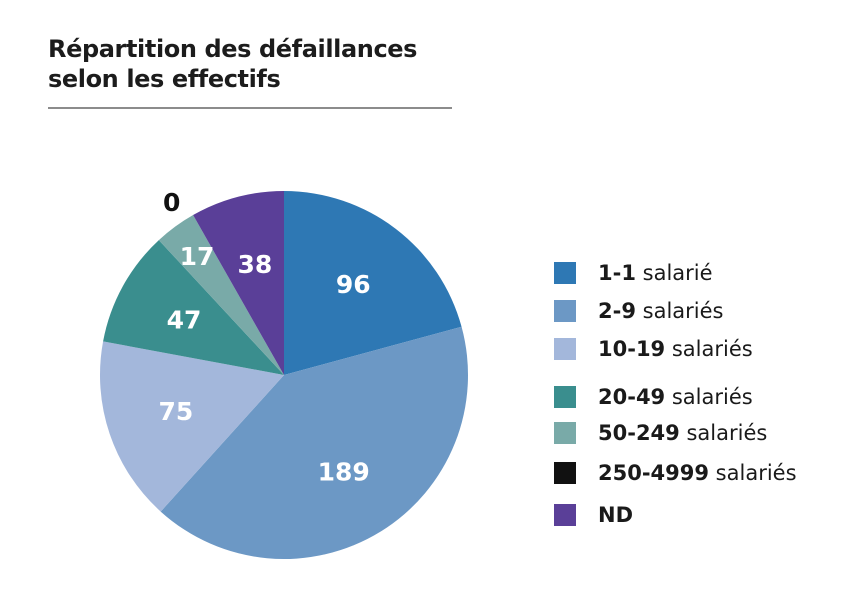 The width and height of the screenshot is (860, 597). Describe the element at coordinates (632, 397) in the screenshot. I see `legend-range: 20-49` at that location.